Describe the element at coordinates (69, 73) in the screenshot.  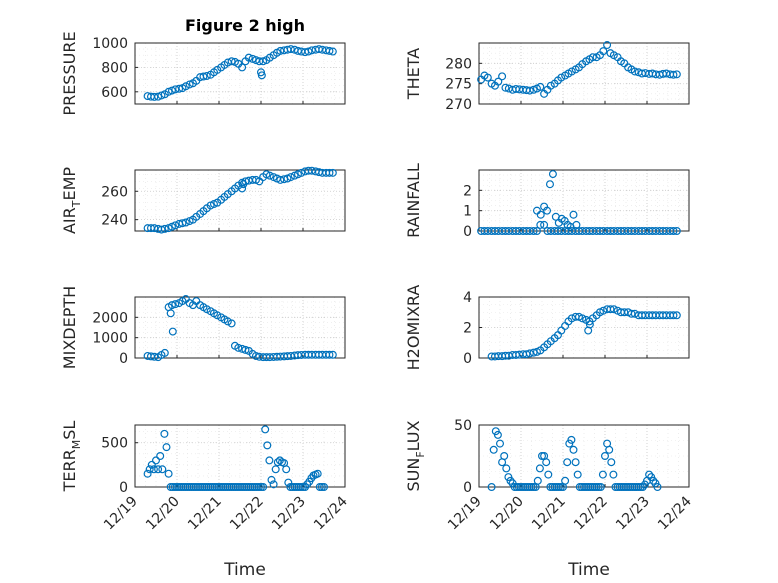
I see `pressure-y-axis-label: PRESSURE` at that location.